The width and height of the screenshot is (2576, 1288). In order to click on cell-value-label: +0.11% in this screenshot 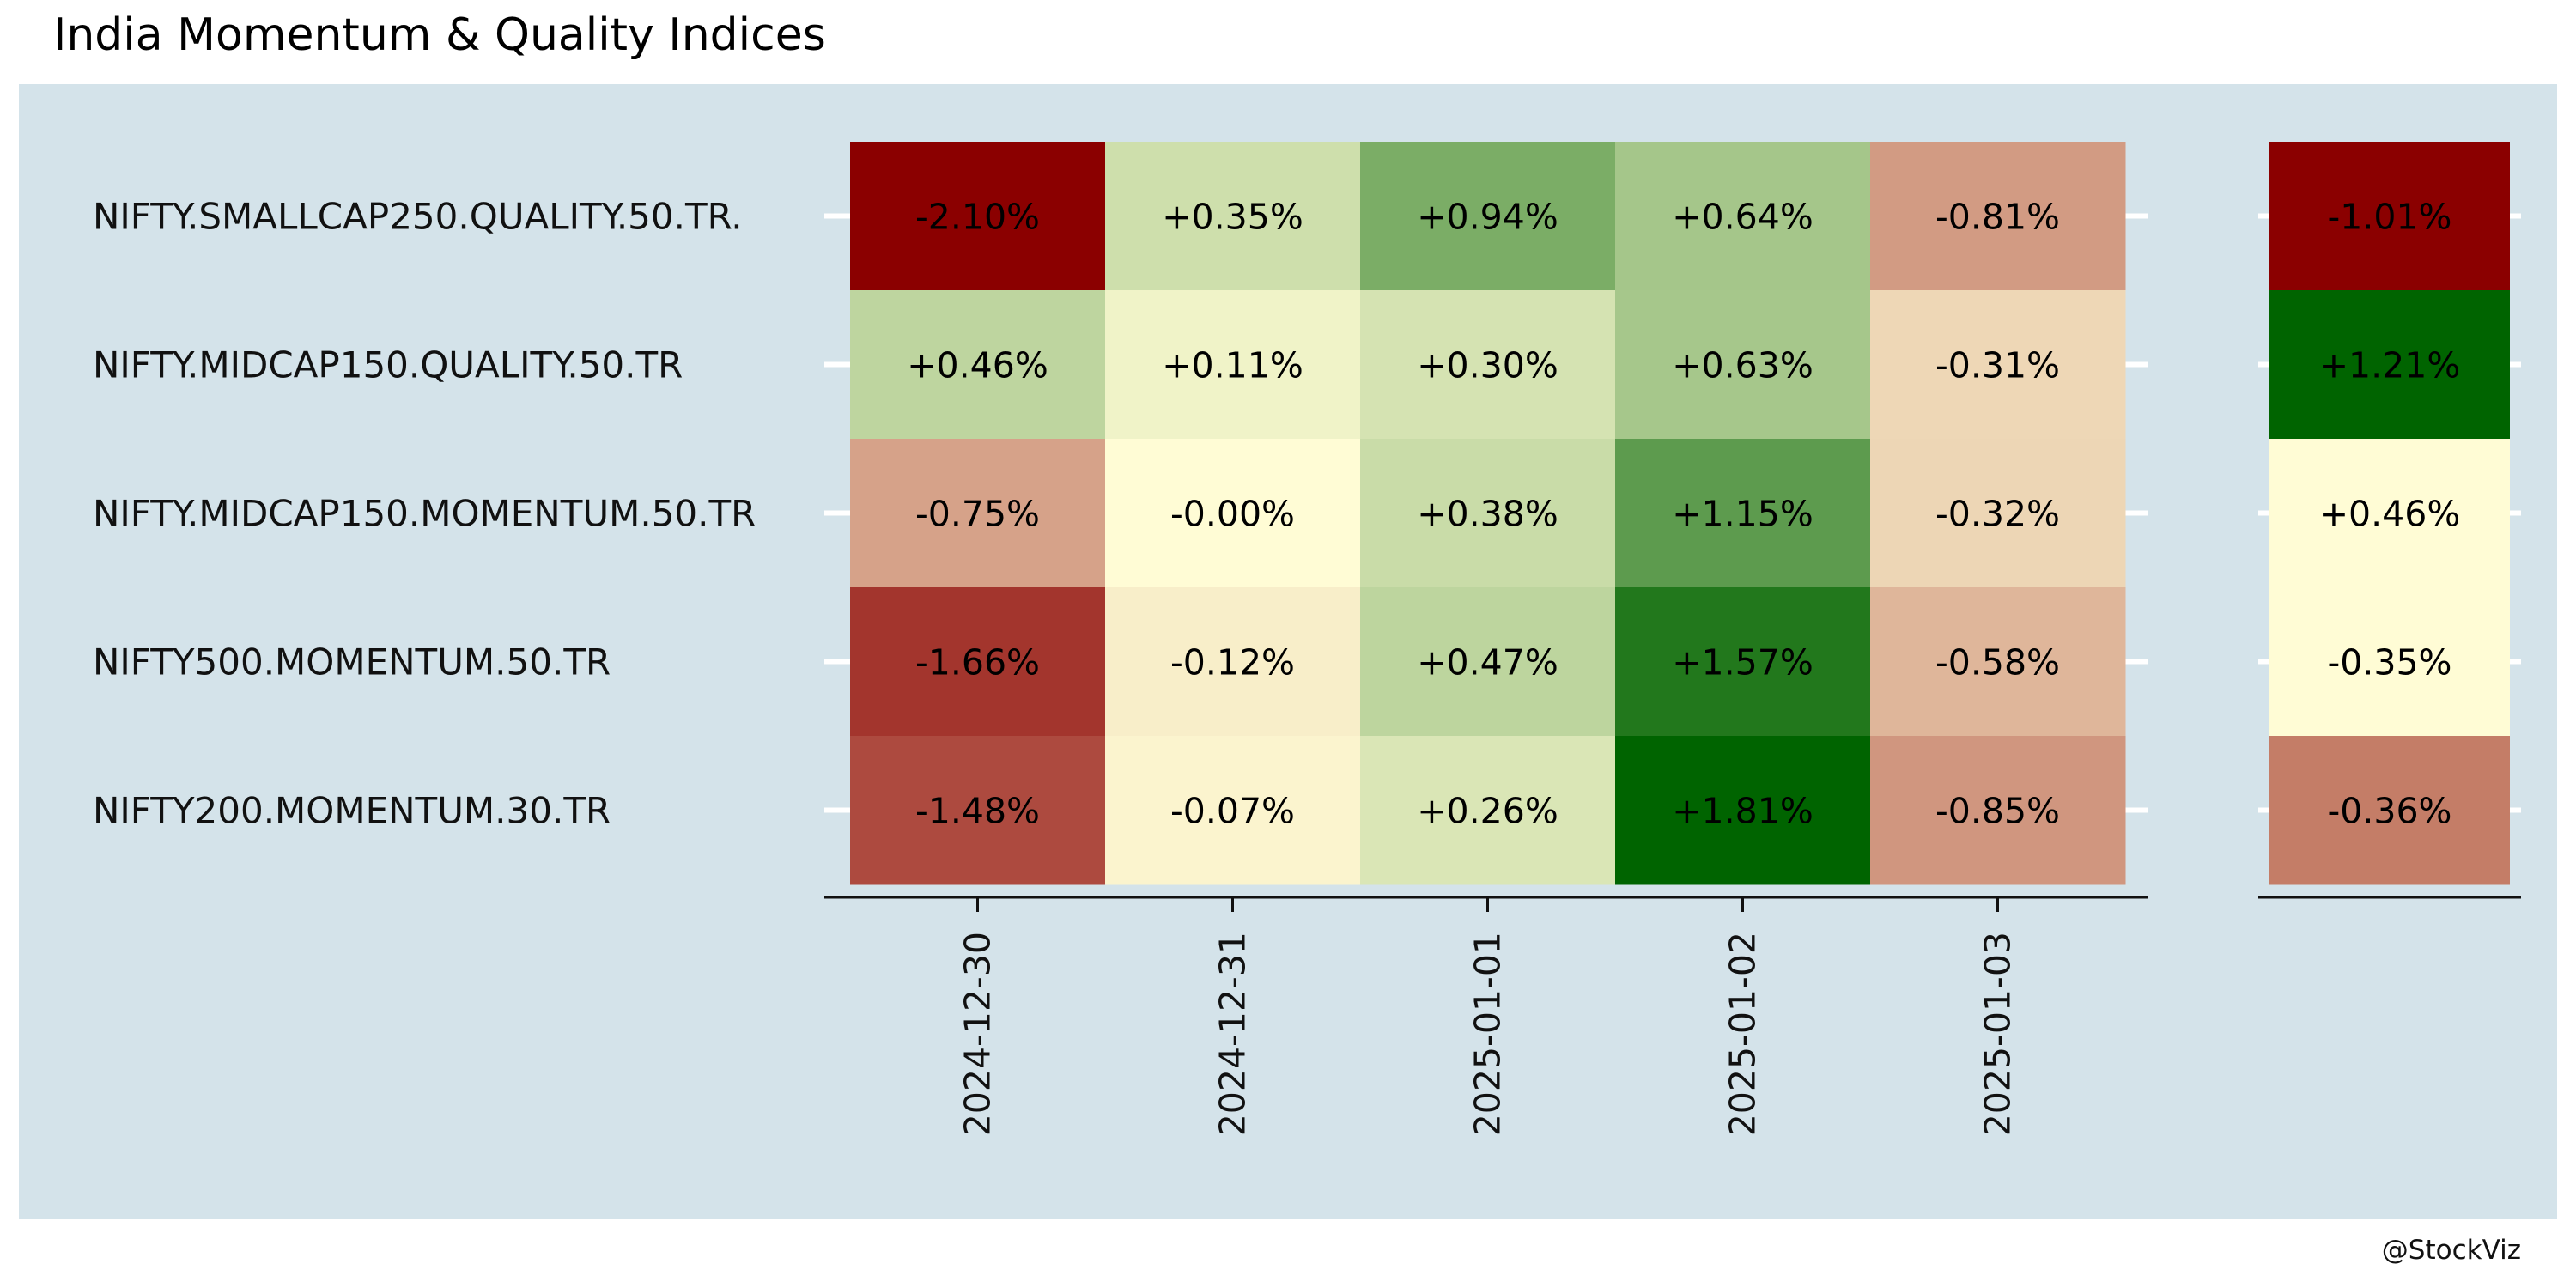, I will do `click(1232, 366)`.